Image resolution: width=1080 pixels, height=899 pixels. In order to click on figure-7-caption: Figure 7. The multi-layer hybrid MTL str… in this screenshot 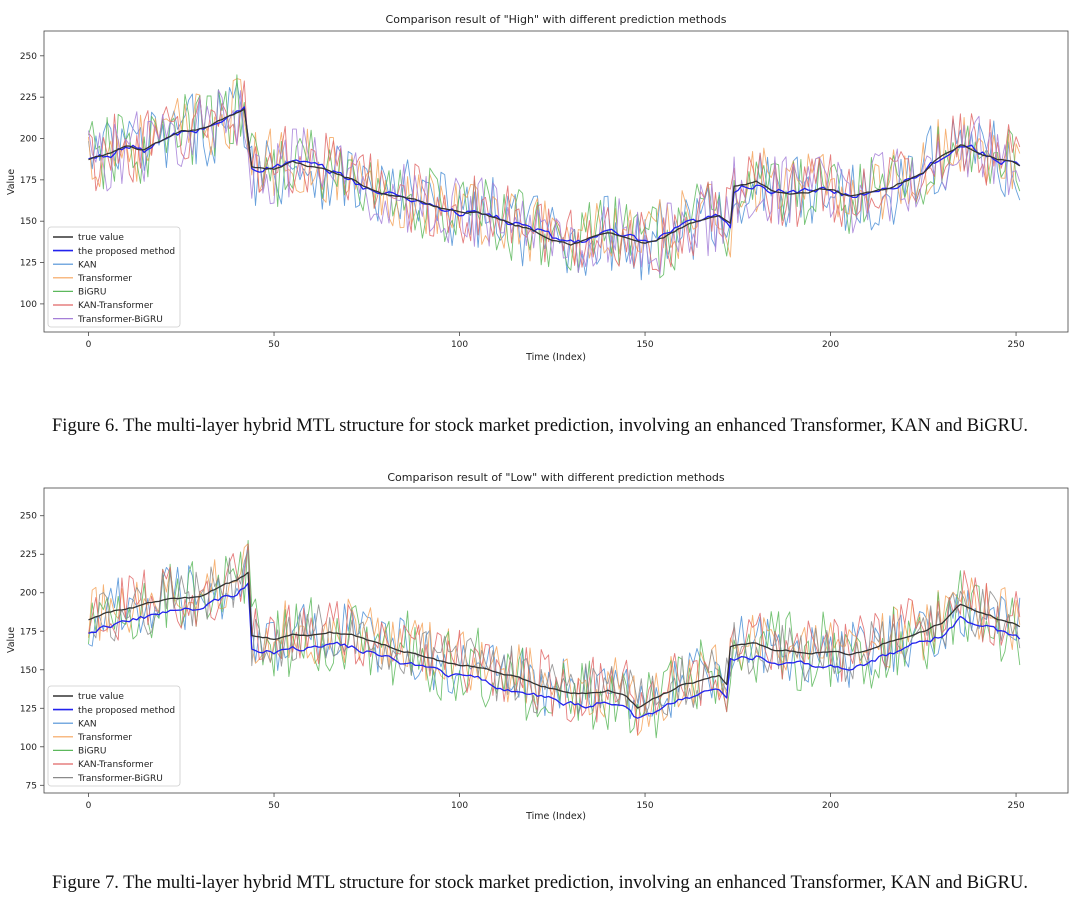, I will do `click(540, 883)`.